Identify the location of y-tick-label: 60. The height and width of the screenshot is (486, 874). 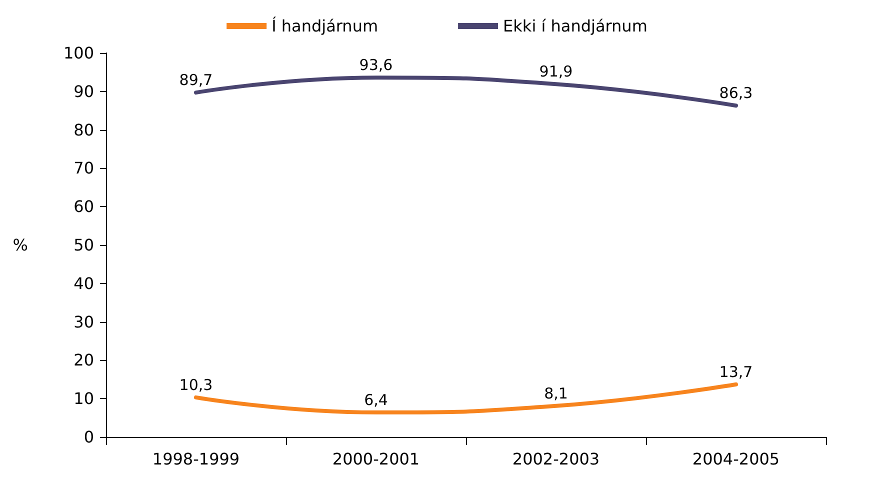
(84, 206).